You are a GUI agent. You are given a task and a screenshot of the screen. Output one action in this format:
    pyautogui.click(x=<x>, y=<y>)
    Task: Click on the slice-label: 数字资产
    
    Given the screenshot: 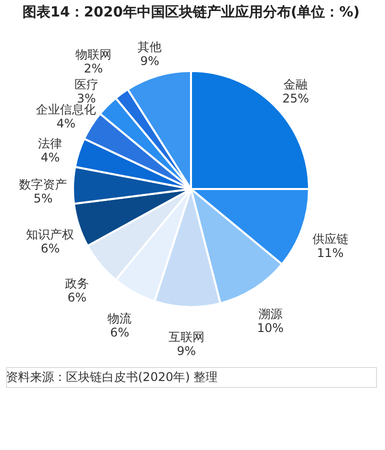 What is the action you would take?
    pyautogui.click(x=43, y=184)
    